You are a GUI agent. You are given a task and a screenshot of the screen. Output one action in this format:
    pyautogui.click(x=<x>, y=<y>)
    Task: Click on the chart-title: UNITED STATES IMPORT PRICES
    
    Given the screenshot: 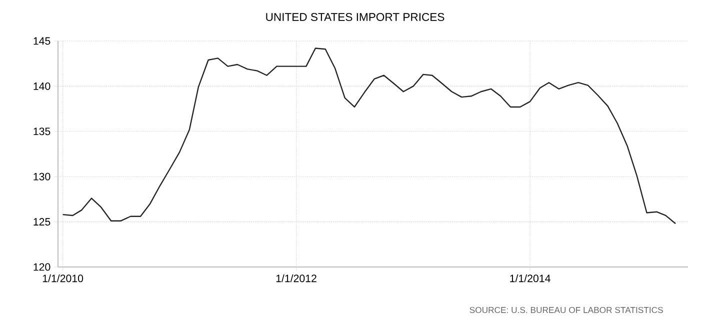 What is the action you would take?
    pyautogui.click(x=355, y=17)
    